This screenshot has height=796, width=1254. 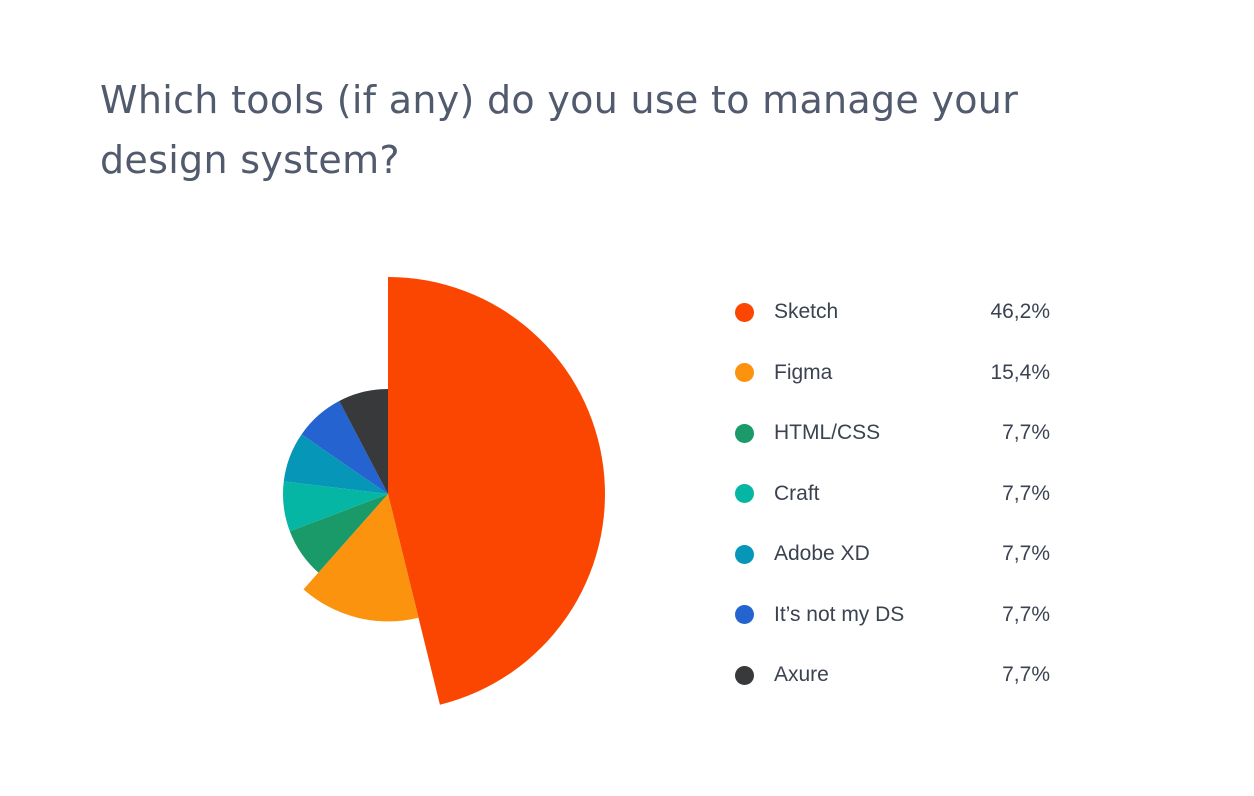 What do you see at coordinates (892, 312) in the screenshot?
I see `legend-item: Sketch 46,2%` at bounding box center [892, 312].